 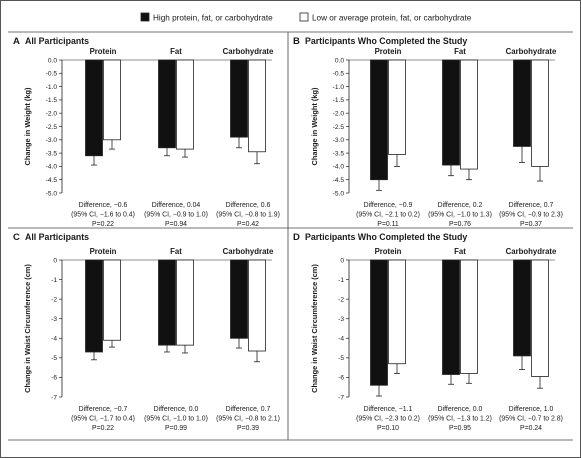 I want to click on difference-annotation: (95% CI, −0.7 to 2.8), so click(x=531, y=419).